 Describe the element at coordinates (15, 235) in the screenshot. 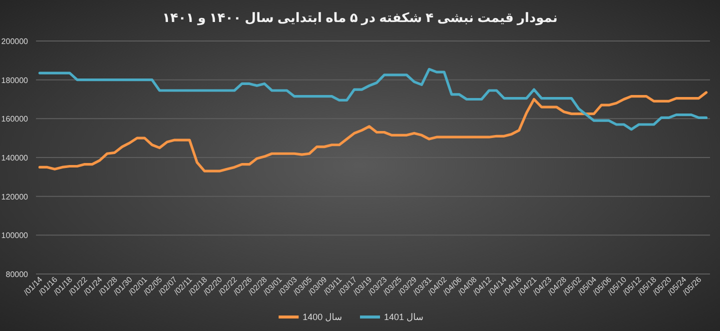

I see `y-tick-label: 100000` at that location.